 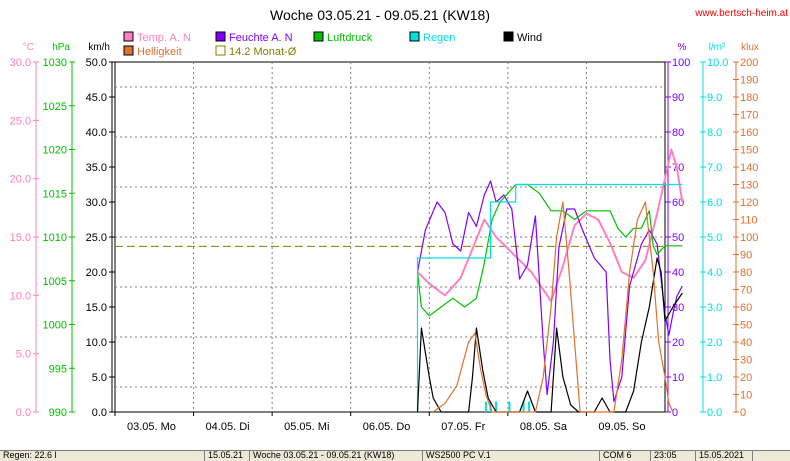 What do you see at coordinates (673, 456) in the screenshot?
I see `status-time: 23:05` at bounding box center [673, 456].